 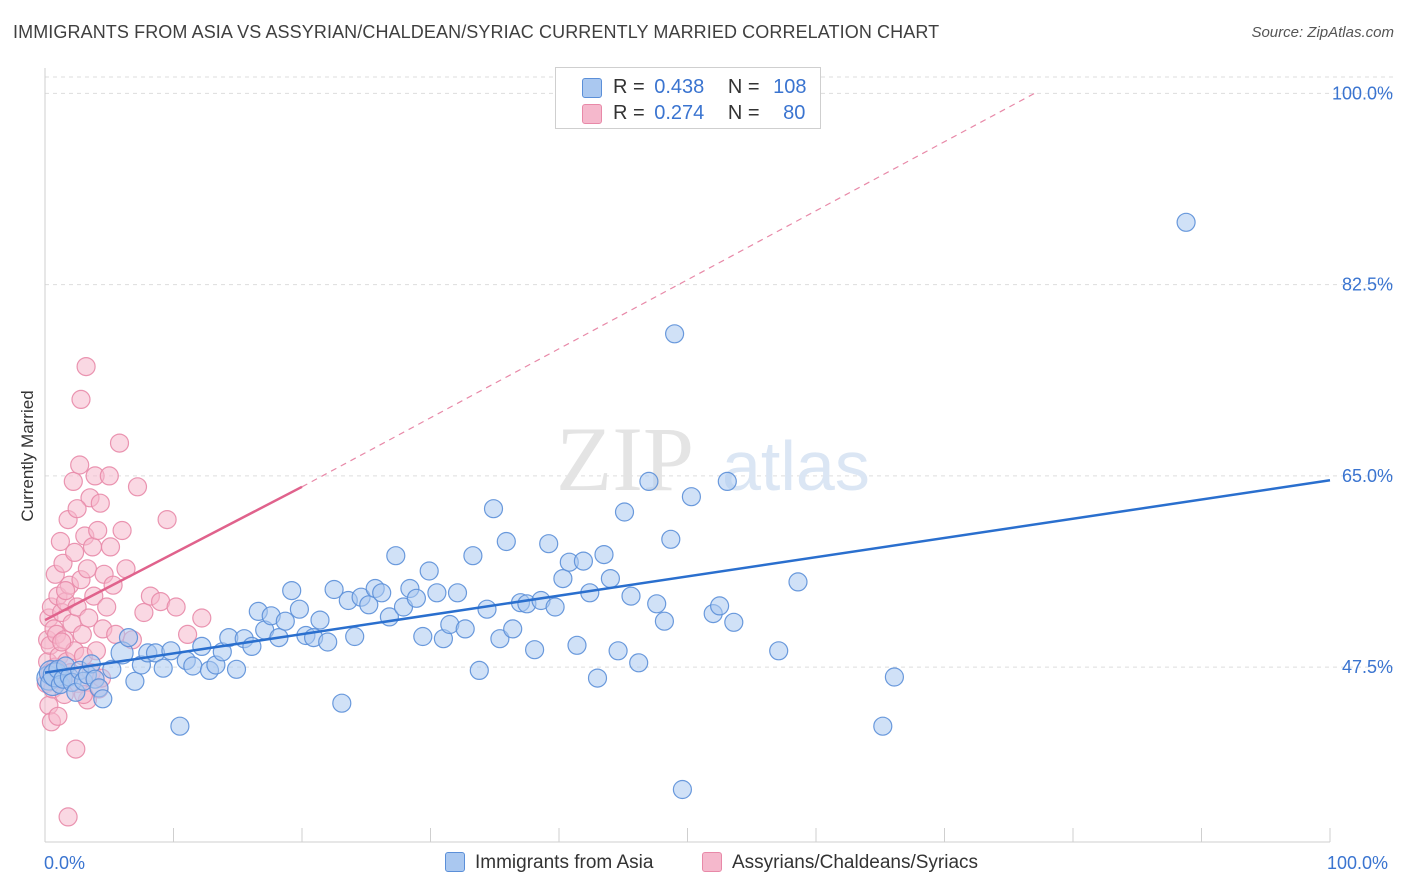 I want to click on watermark-atlas: atlas, so click(x=796, y=466).